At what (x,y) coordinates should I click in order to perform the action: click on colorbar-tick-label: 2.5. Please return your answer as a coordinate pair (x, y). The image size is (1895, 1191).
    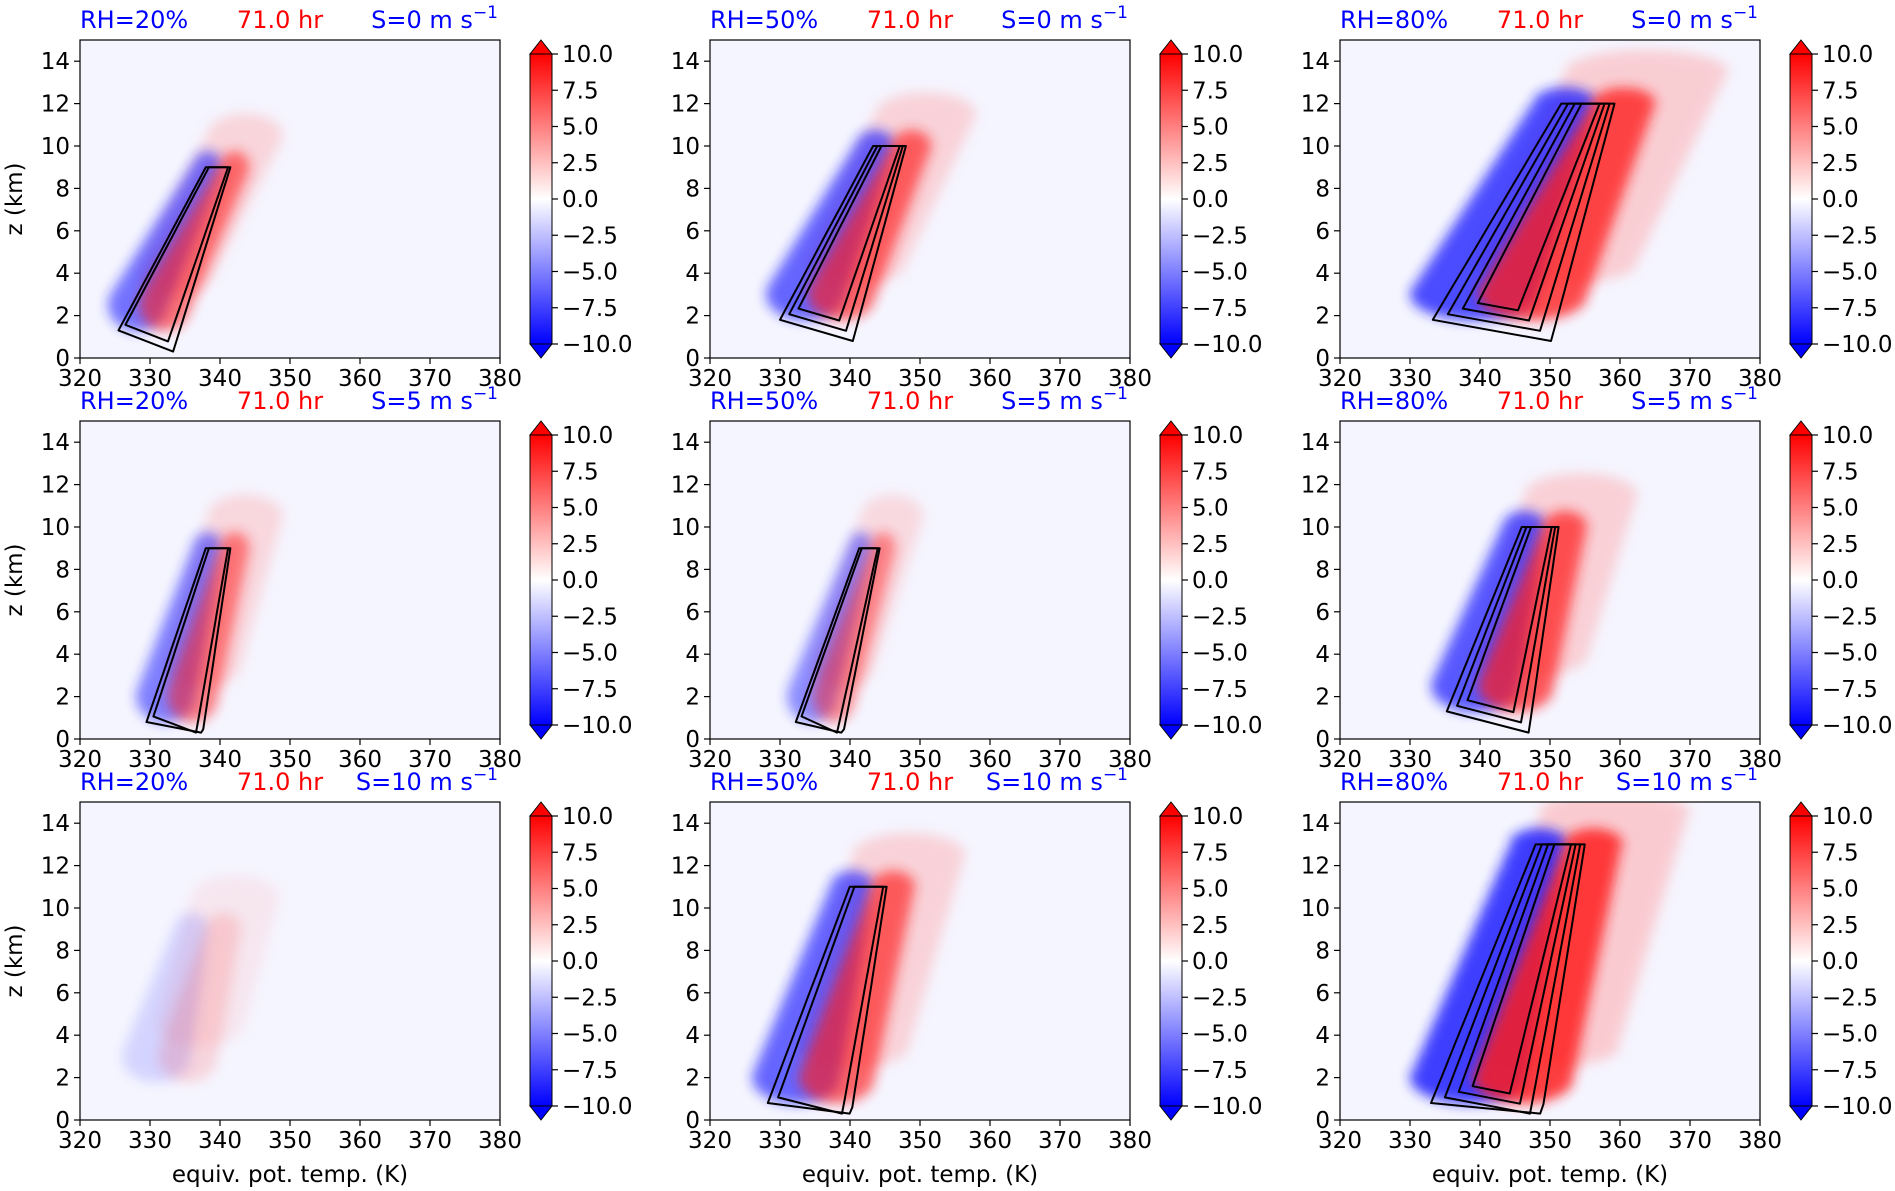
    Looking at the image, I should click on (580, 926).